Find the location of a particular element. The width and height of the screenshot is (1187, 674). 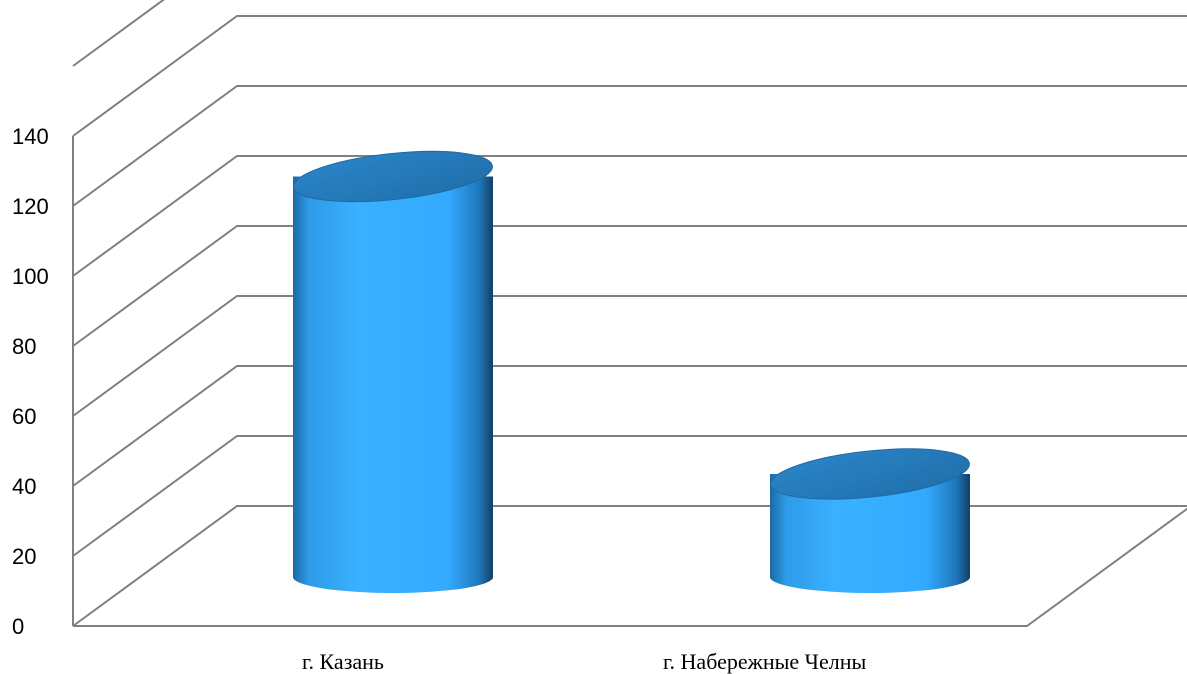

y-tick-label: 120 is located at coordinates (30, 206).